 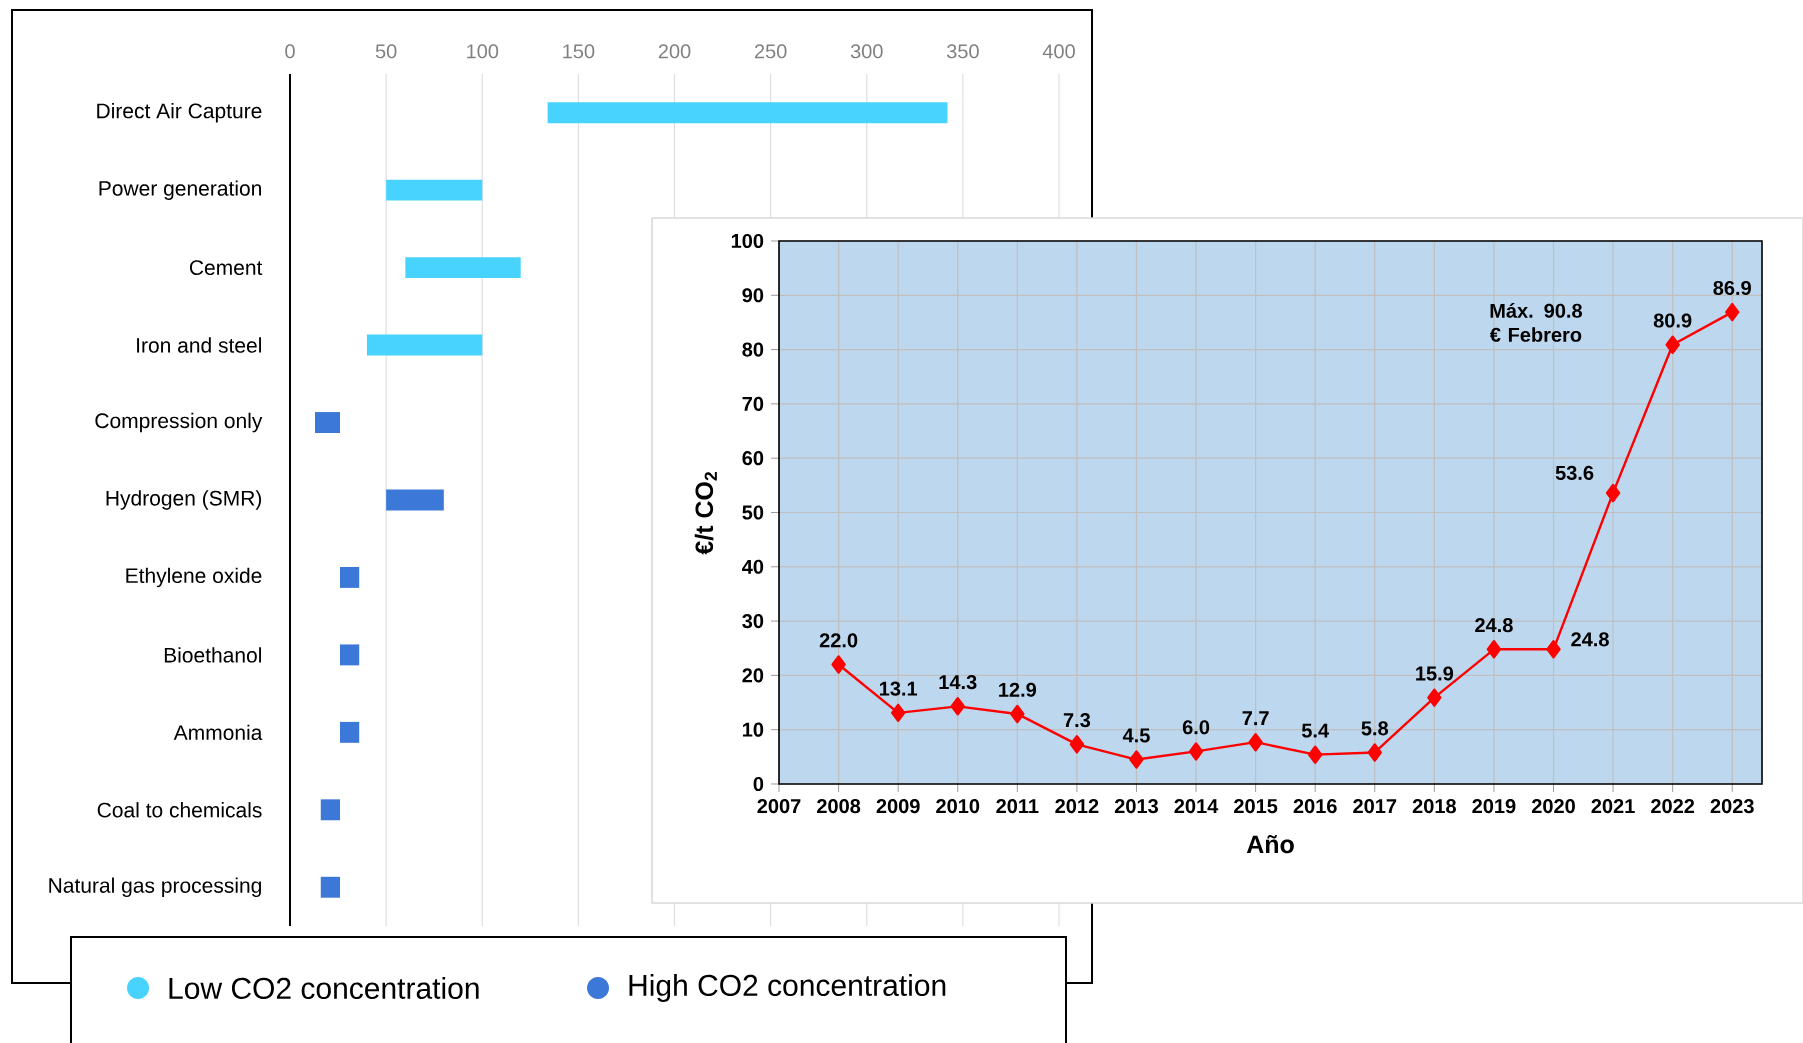 What do you see at coordinates (1732, 806) in the screenshot?
I see `x-tick-label: 2023` at bounding box center [1732, 806].